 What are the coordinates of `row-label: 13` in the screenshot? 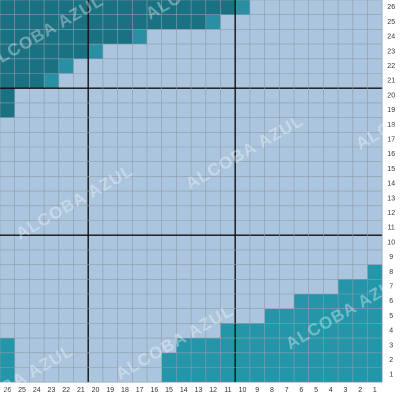 It's located at (391, 198).